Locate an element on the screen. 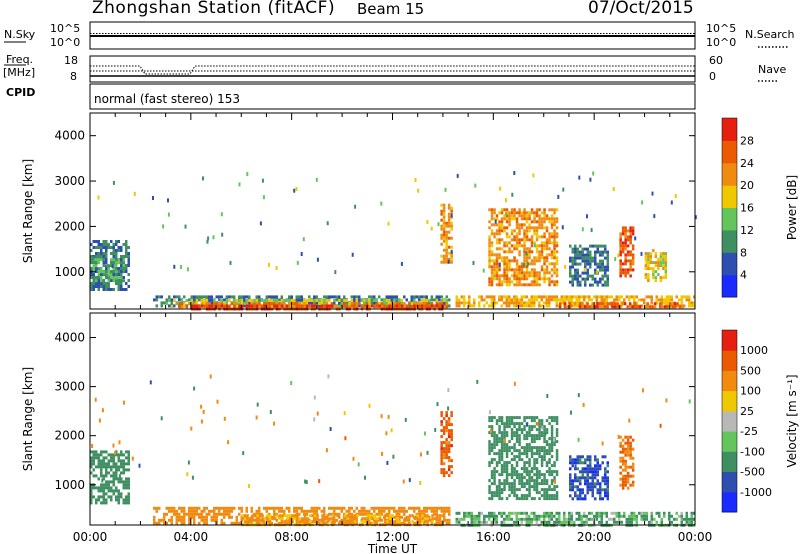 The image size is (800, 554). nsearch-label: N.Search is located at coordinates (770, 34).